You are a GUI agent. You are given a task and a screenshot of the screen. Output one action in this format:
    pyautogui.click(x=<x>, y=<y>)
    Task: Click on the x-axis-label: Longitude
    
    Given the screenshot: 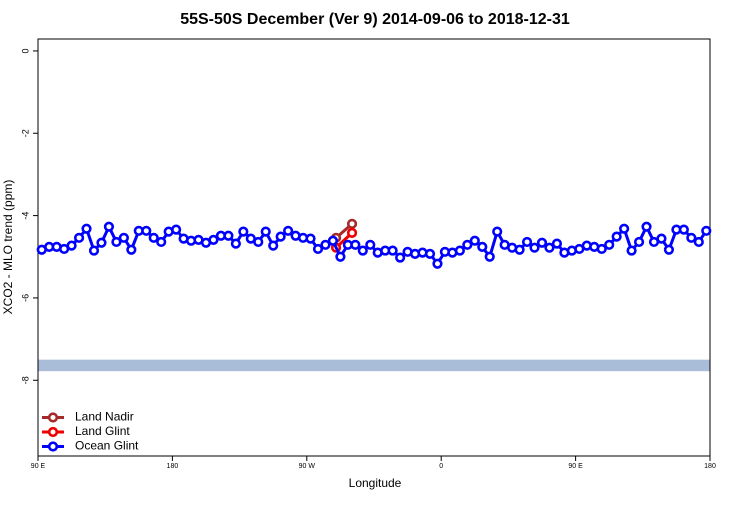 What is the action you would take?
    pyautogui.click(x=375, y=483)
    